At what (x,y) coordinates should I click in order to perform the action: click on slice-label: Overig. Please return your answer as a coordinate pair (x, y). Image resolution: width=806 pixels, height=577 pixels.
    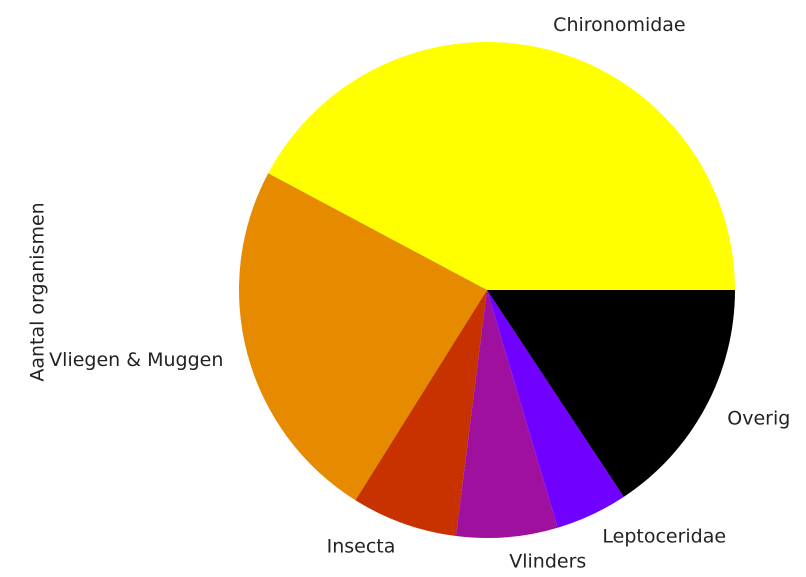
    Looking at the image, I should click on (758, 419).